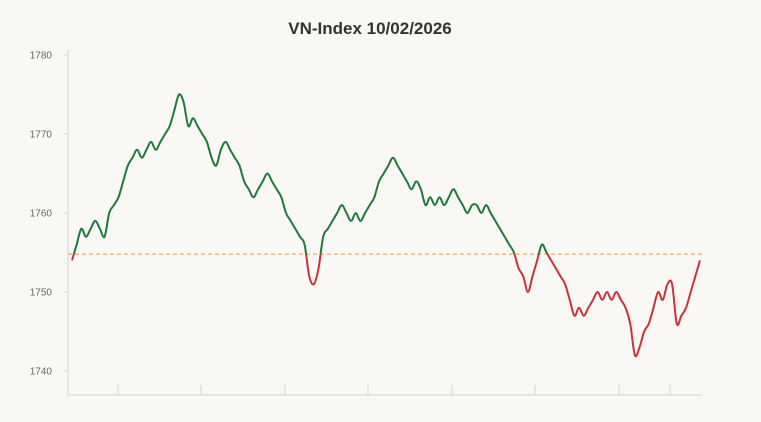 The height and width of the screenshot is (422, 761). What do you see at coordinates (41, 372) in the screenshot?
I see `y-tick-label: 1740` at bounding box center [41, 372].